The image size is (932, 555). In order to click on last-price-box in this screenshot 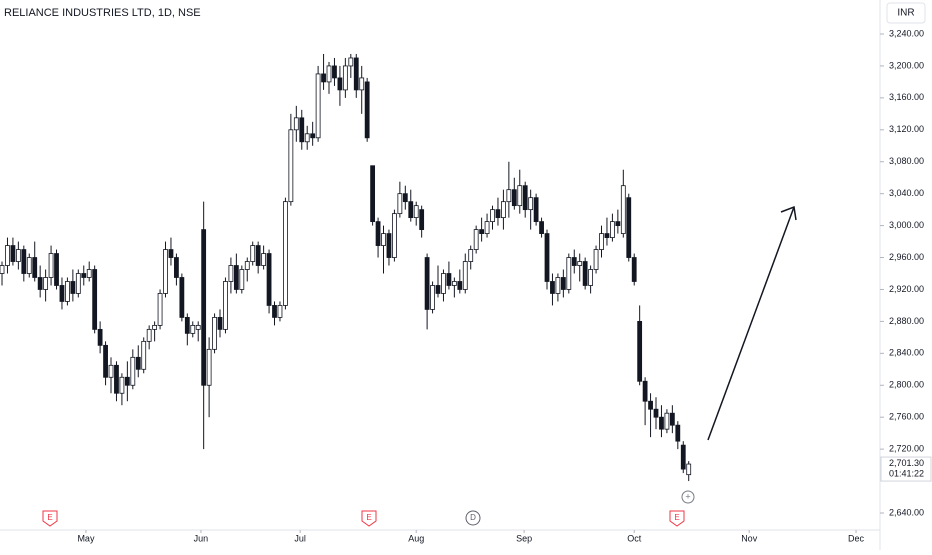, I will do `click(906, 469)`.